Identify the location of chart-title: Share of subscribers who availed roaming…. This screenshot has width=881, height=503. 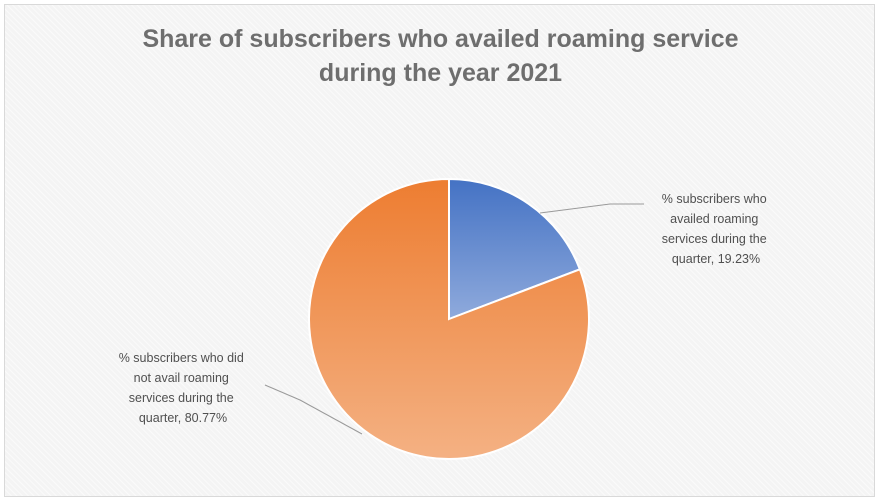
(440, 56).